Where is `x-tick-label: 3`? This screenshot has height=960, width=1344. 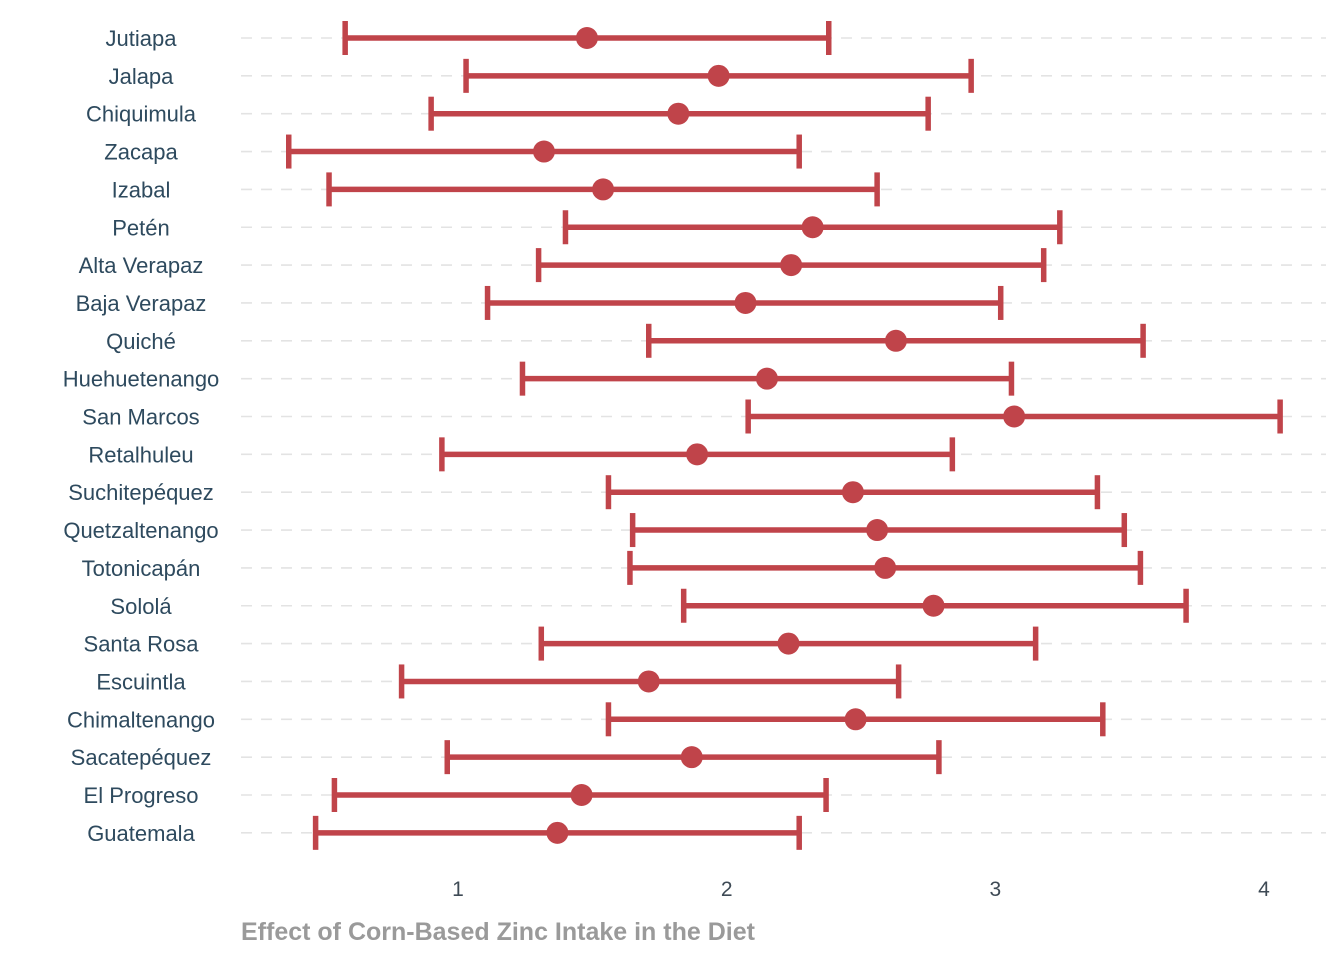
x-tick-label: 3 is located at coordinates (995, 889).